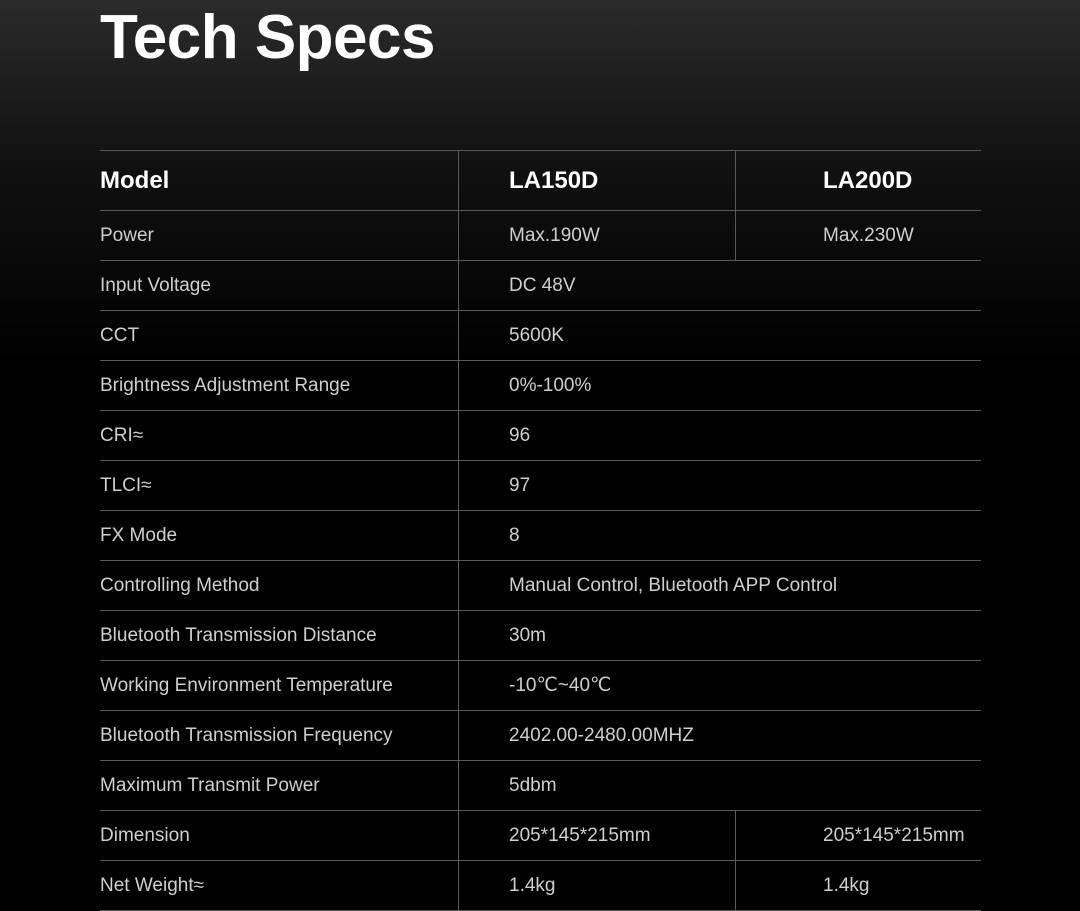  I want to click on spec-value: DC 48V, so click(719, 285).